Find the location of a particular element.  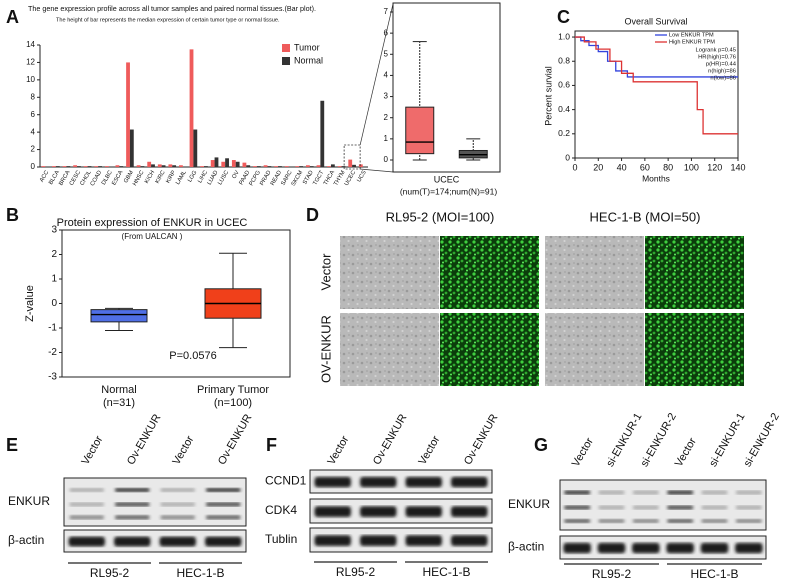

x-tick-label: UCS is located at coordinates (361, 177).